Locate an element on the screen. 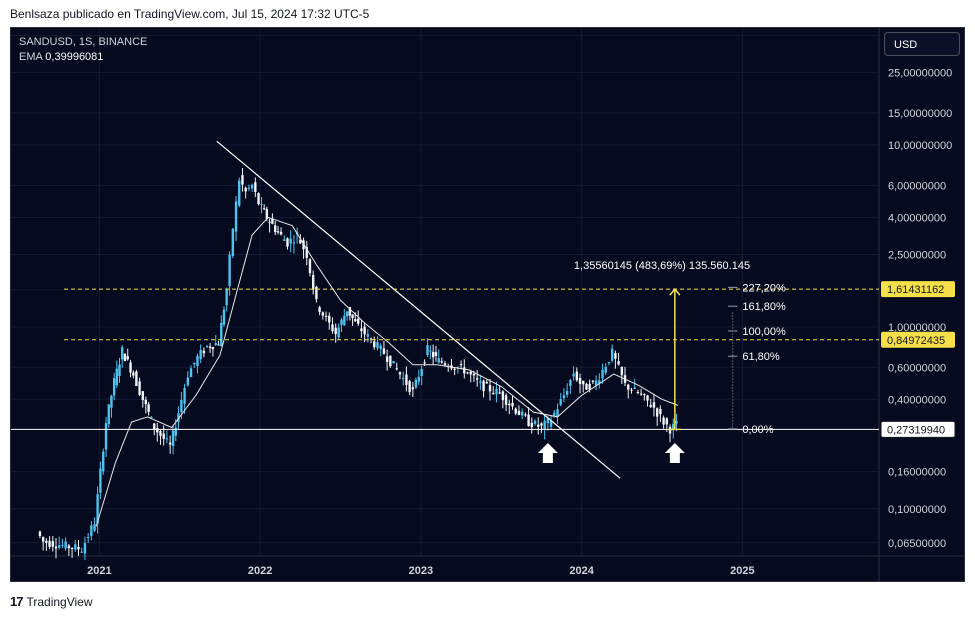 The width and height of the screenshot is (975, 619). brand-label: TradingView is located at coordinates (59, 601).